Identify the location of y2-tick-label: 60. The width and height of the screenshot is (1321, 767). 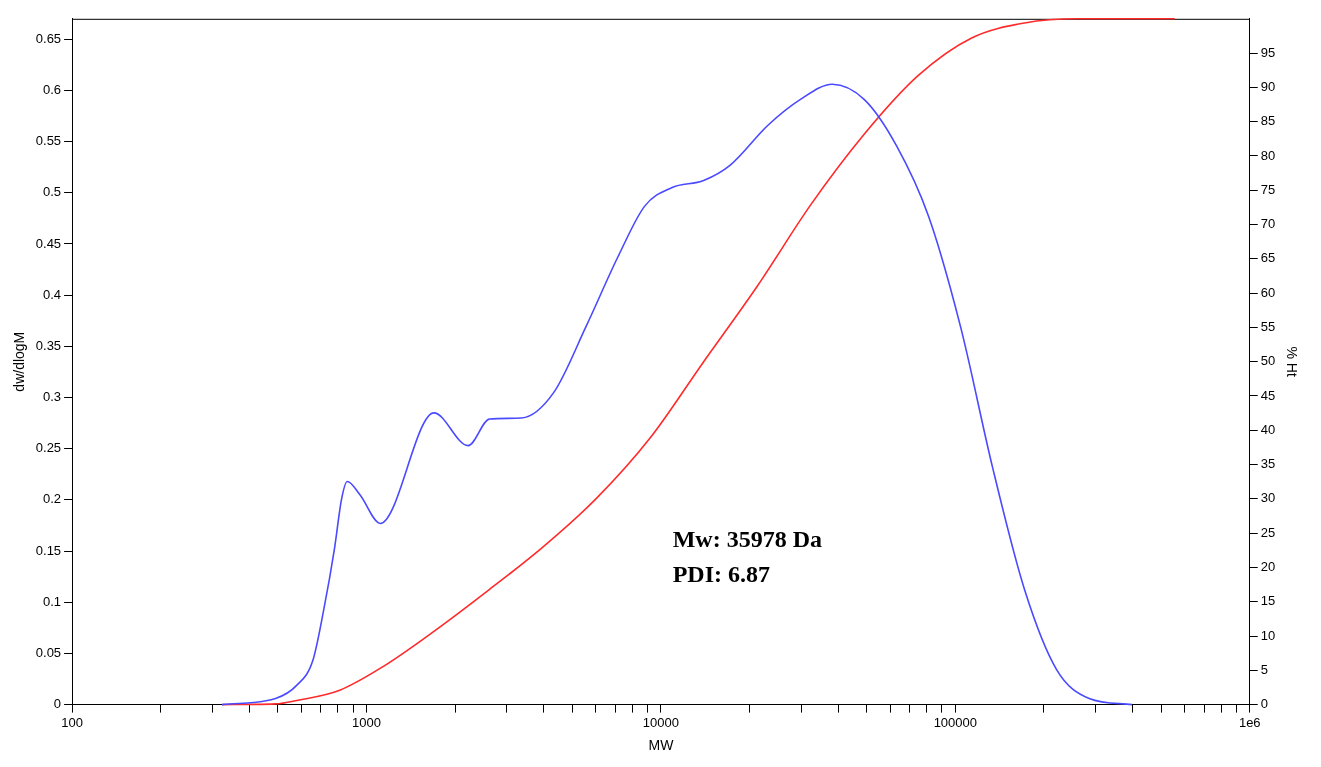
(1268, 292).